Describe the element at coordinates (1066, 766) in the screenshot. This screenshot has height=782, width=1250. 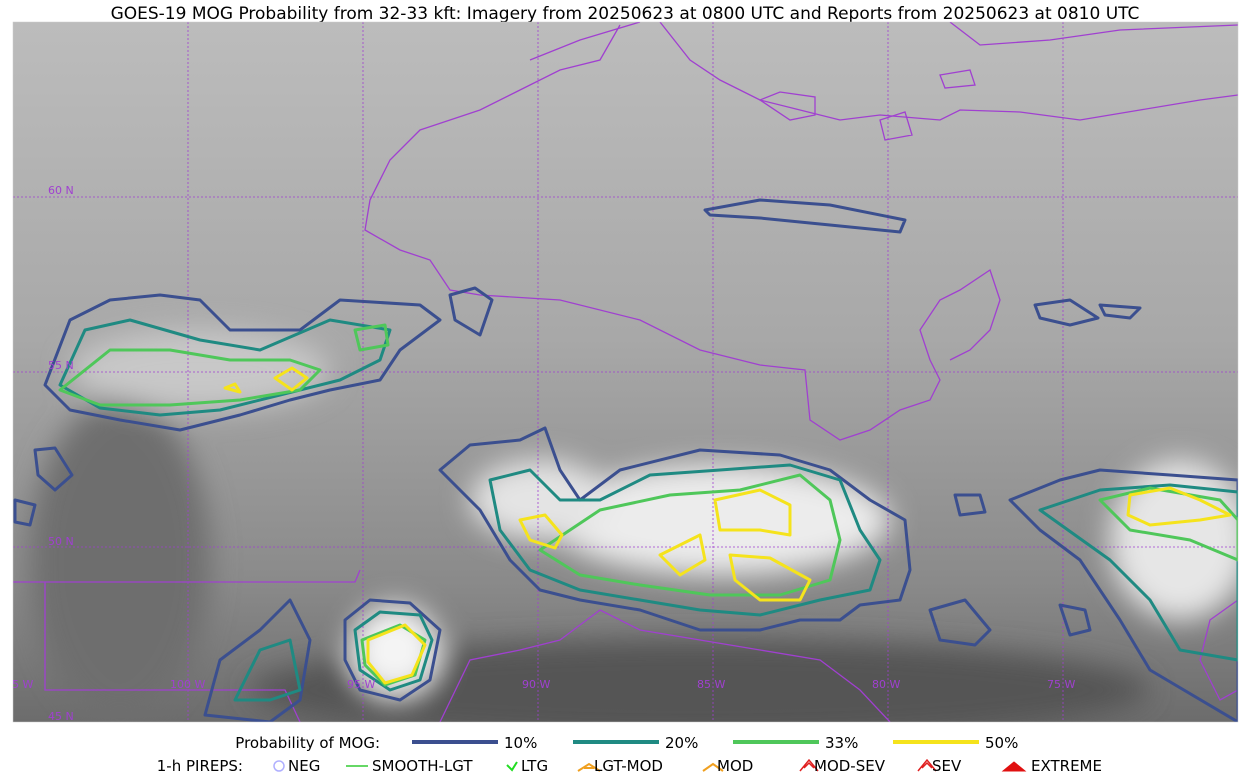
I see `pirep-label: EXTREME` at that location.